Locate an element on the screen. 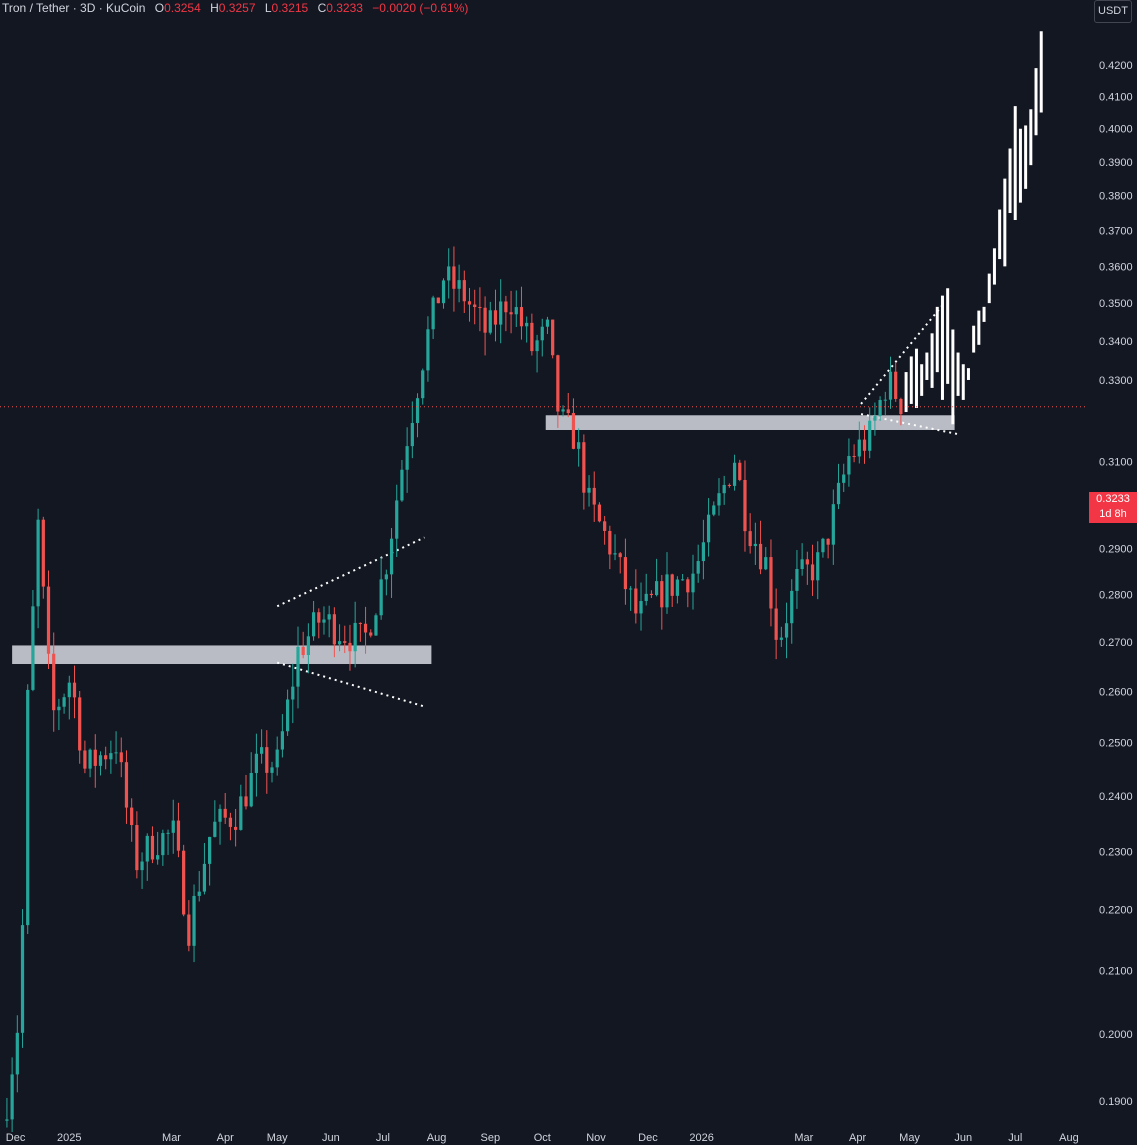 Image resolution: width=1137 pixels, height=1145 pixels. x-tick-label: Dec is located at coordinates (16, 1138).